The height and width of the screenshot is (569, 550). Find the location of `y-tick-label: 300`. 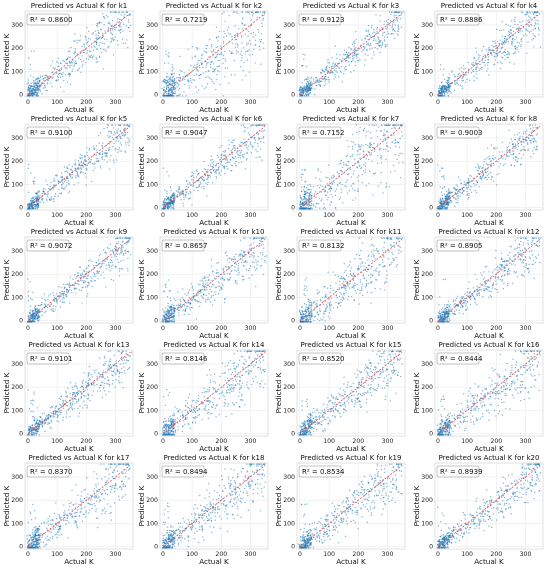

y-tick-label: 300 is located at coordinates (289, 25).